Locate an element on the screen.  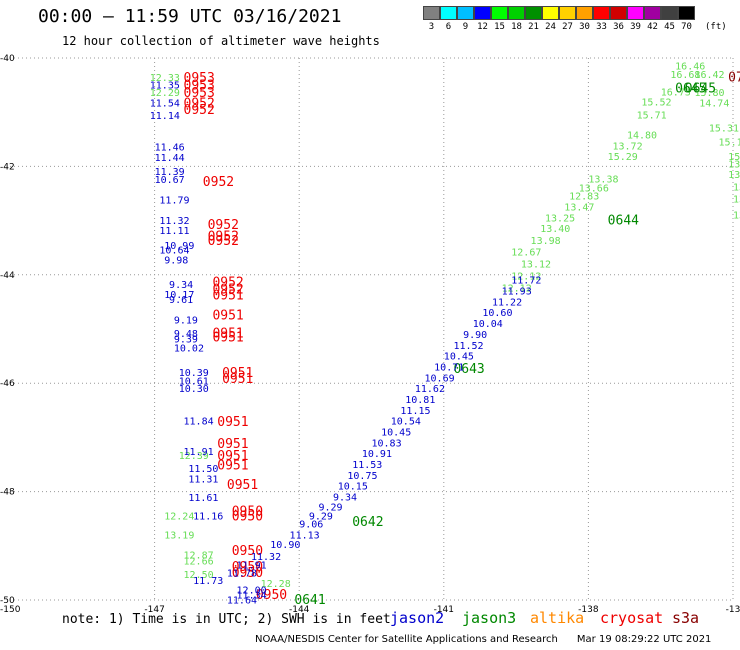
data-label-jason3: 13.68 is located at coordinates (734, 175).